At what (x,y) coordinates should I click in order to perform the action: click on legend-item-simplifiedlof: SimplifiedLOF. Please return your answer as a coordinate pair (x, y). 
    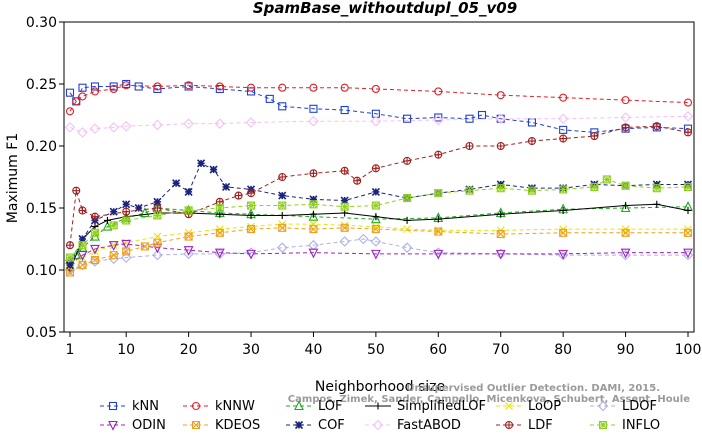
    Looking at the image, I should click on (425, 406).